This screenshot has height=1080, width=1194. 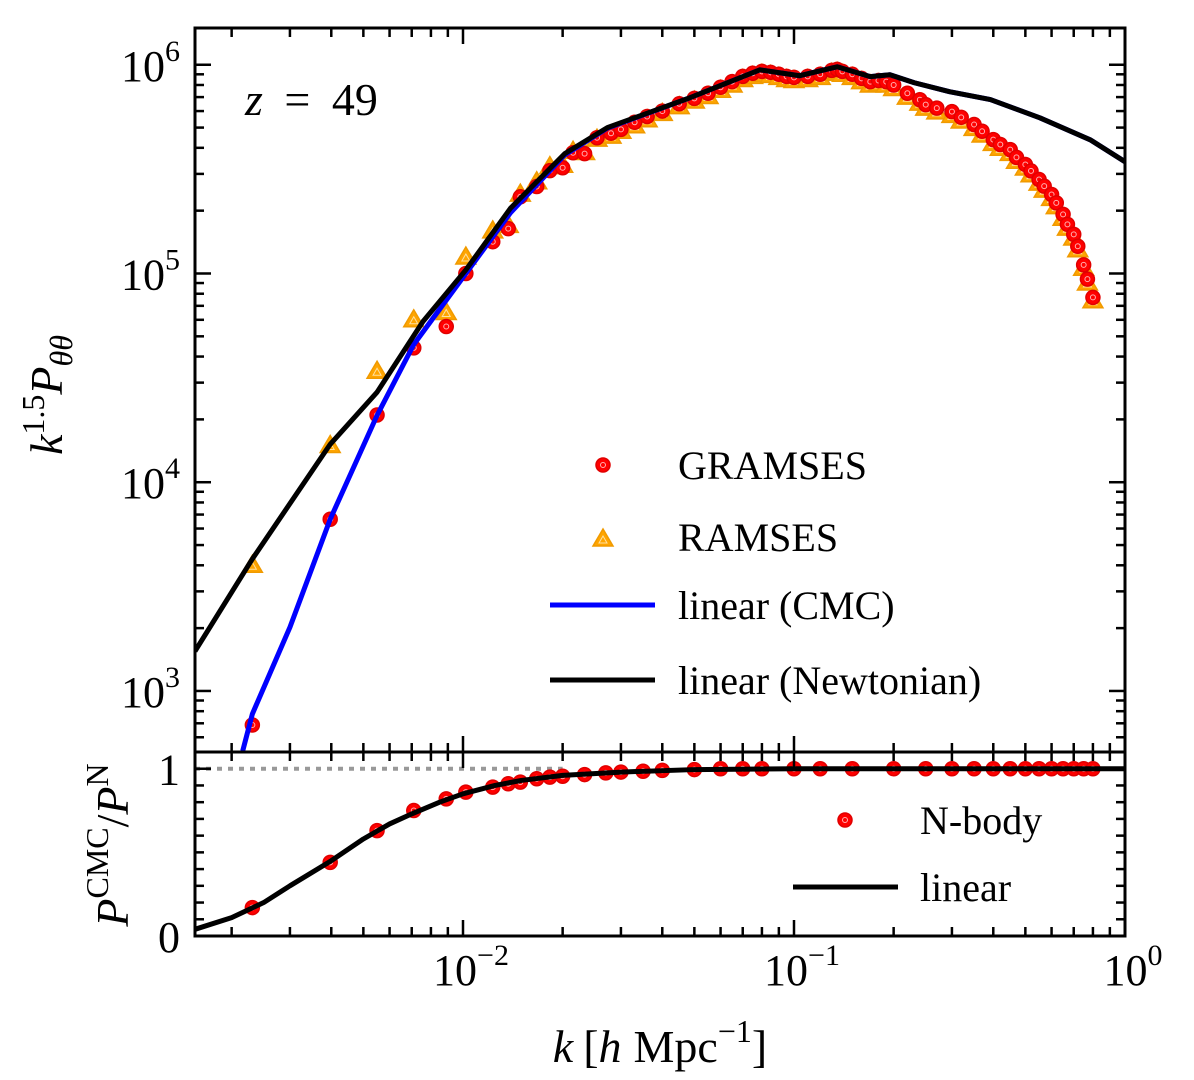 I want to click on legend-ramses-triangle-fill, so click(x=603, y=537).